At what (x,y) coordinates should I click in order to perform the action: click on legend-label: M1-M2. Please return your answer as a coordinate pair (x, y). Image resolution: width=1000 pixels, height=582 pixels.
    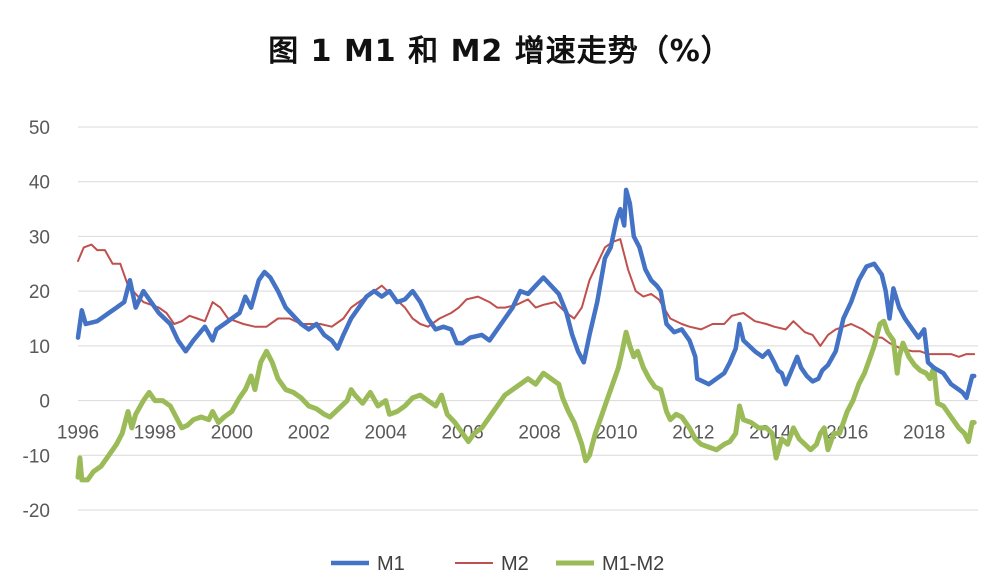
    Looking at the image, I should click on (633, 564).